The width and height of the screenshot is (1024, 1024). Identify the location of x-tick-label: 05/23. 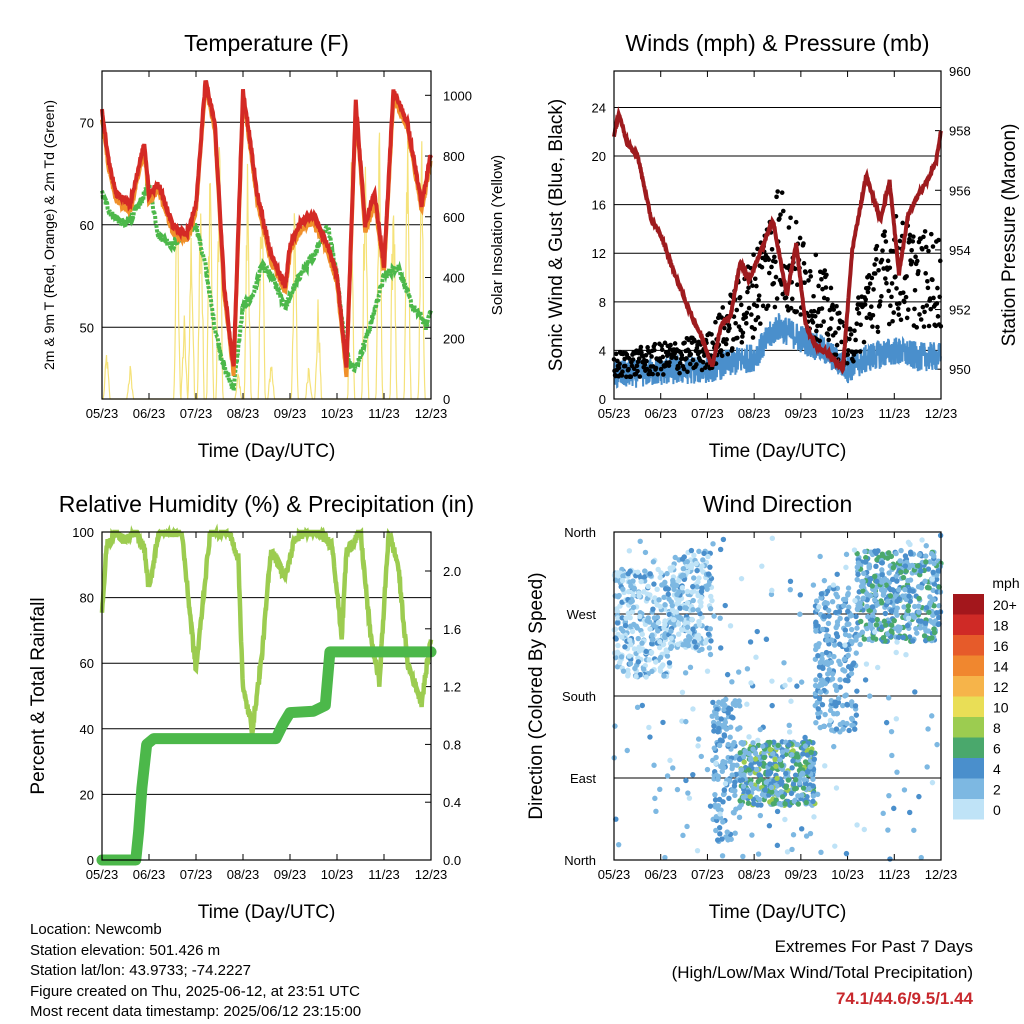
(614, 874).